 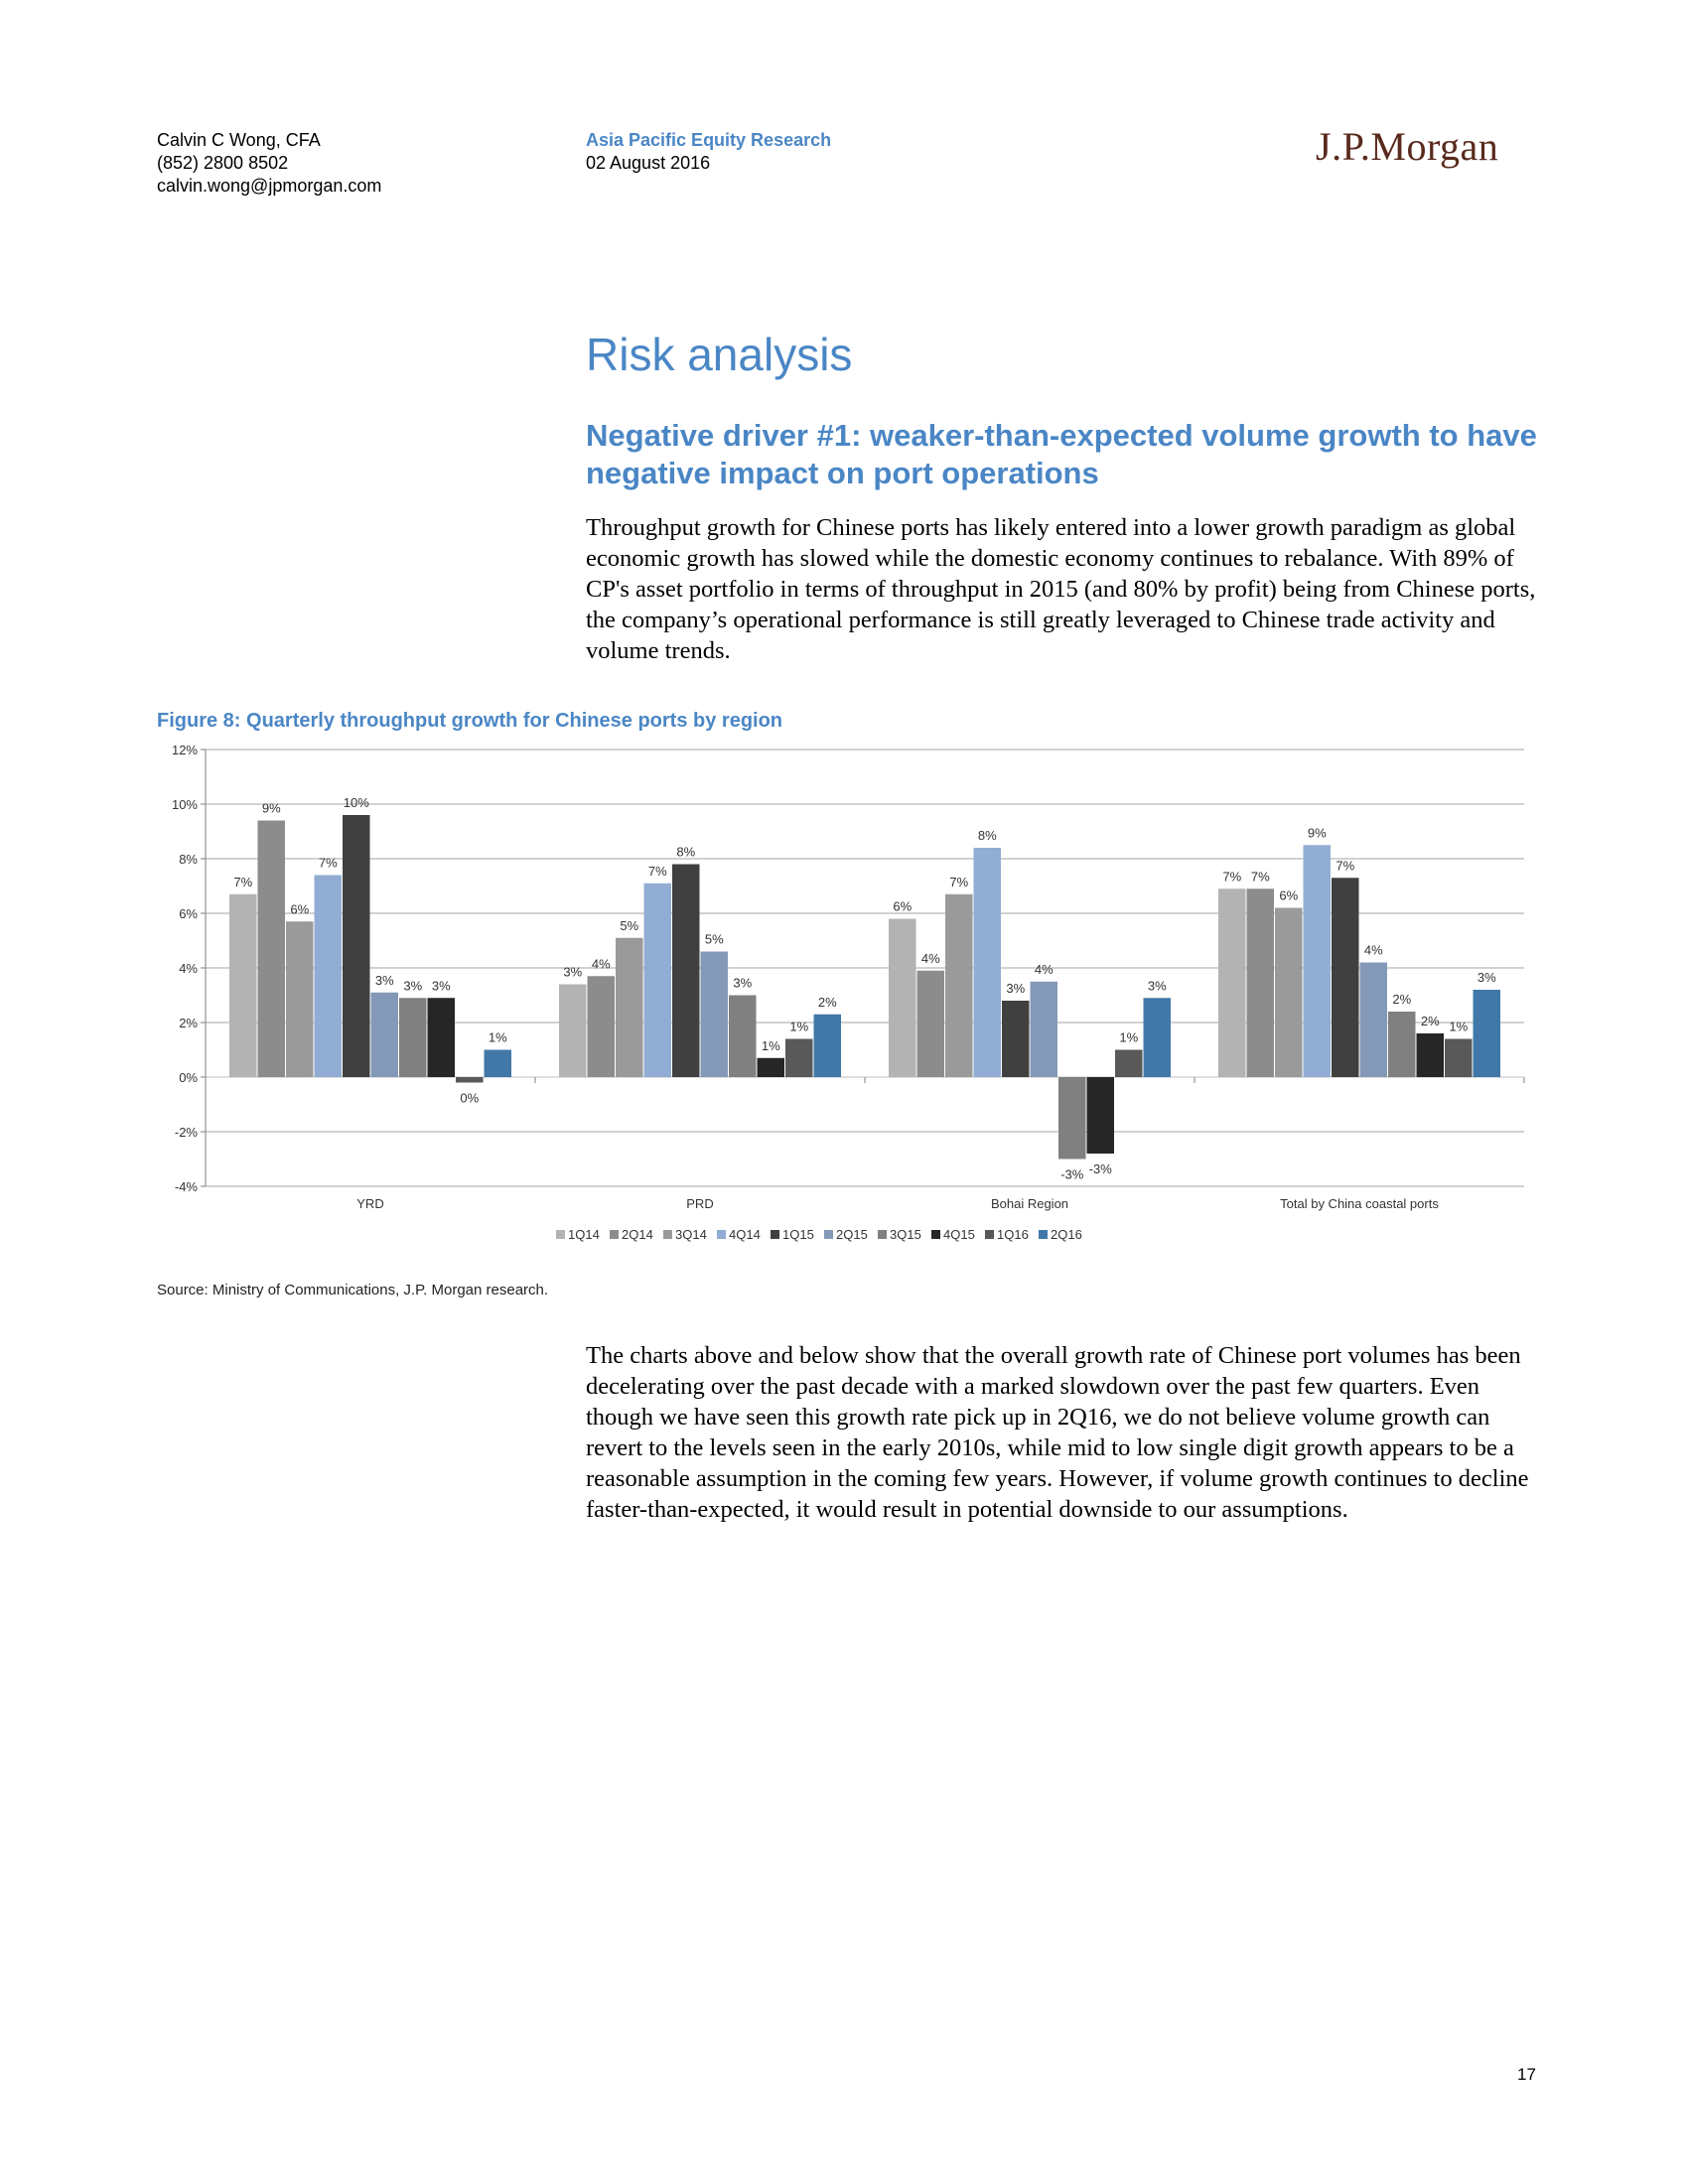 What do you see at coordinates (243, 985) in the screenshot?
I see `bar-1Q14-yrd` at bounding box center [243, 985].